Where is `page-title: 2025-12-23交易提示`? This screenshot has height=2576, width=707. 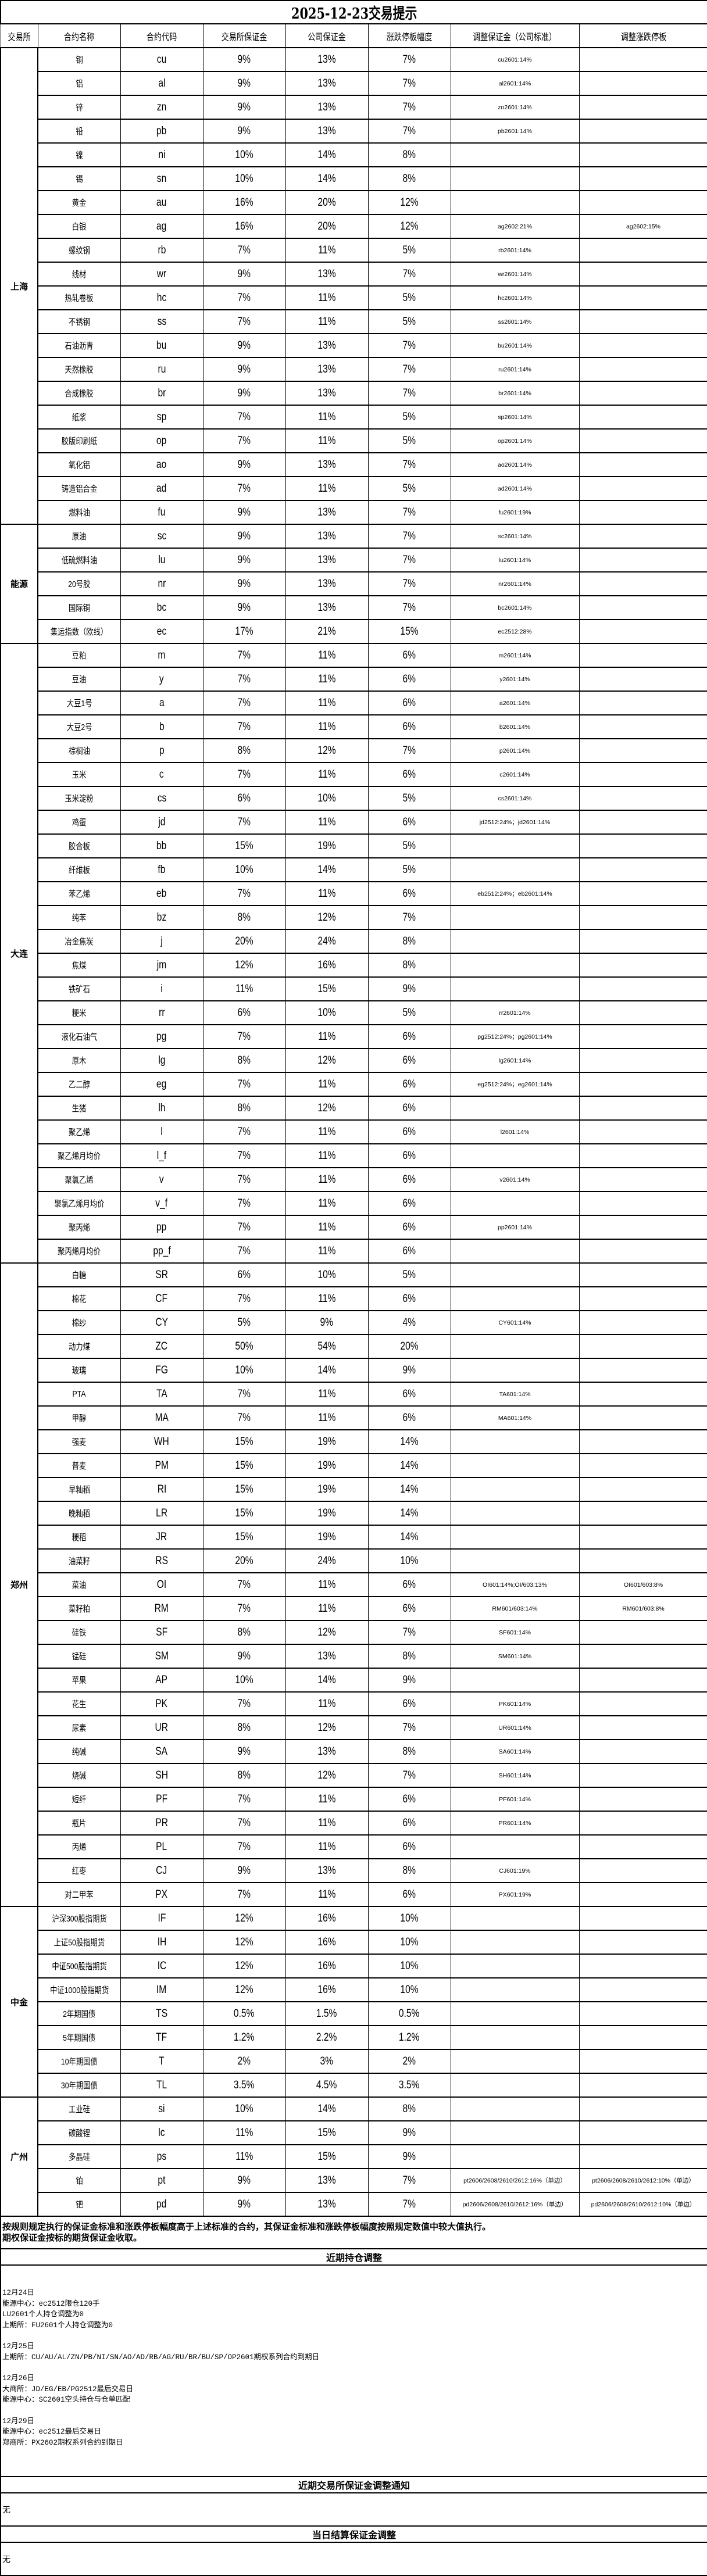 page-title: 2025-12-23交易提示 is located at coordinates (353, 12).